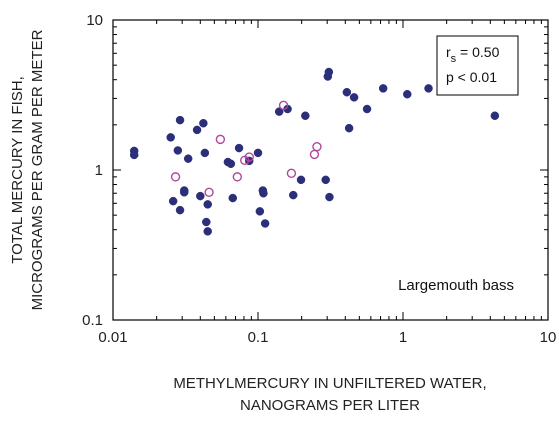 This screenshot has height=429, width=559. Describe the element at coordinates (454, 59) in the screenshot. I see `rs-subscript: s` at that location.